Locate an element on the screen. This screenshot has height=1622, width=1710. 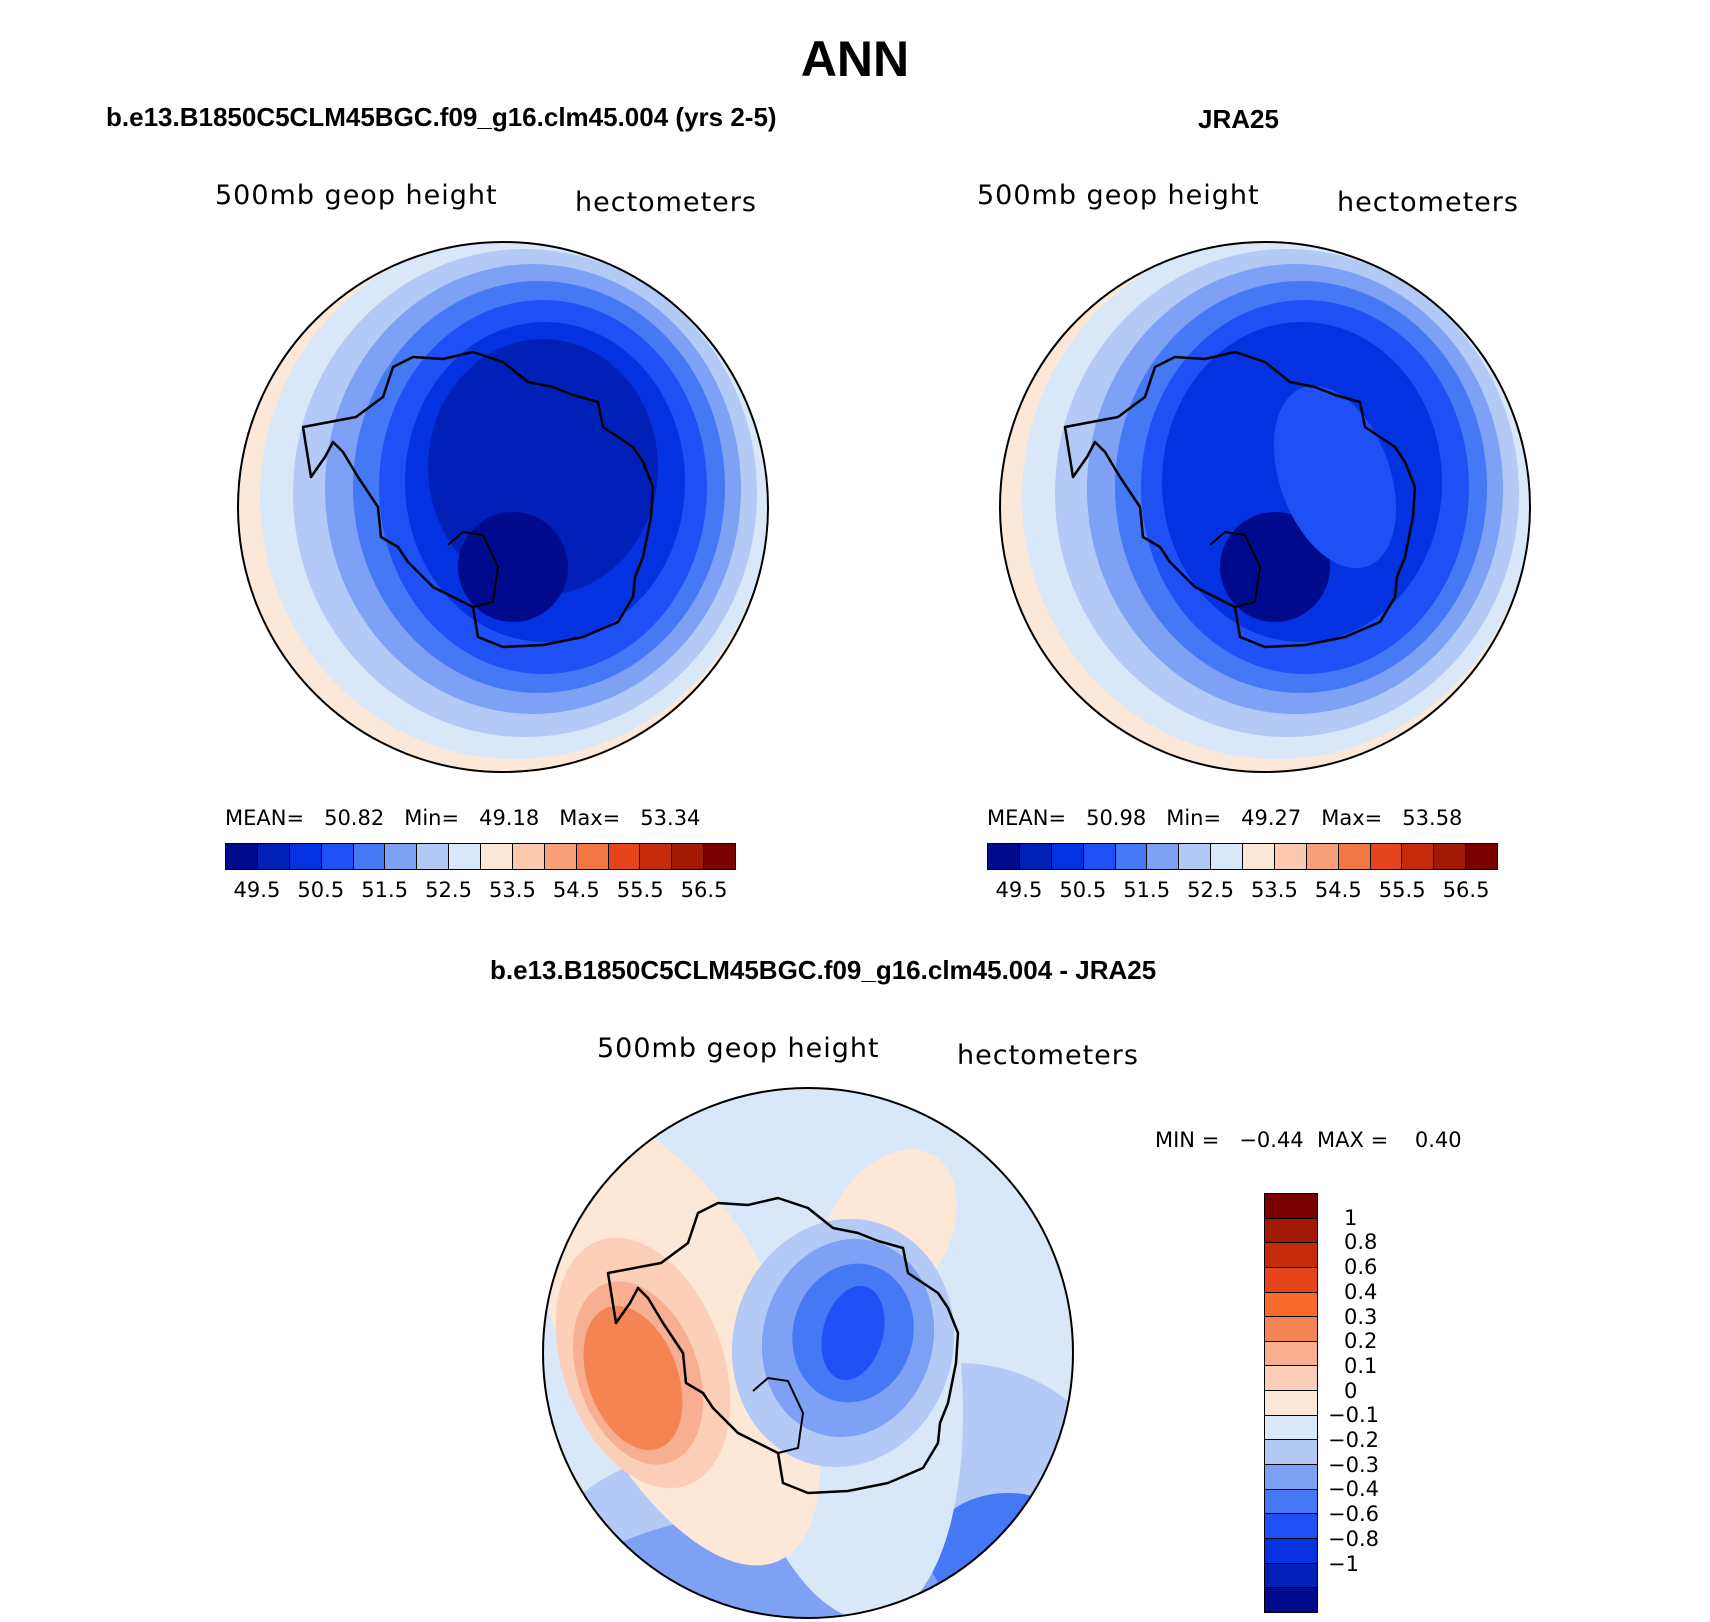
colorbar-tick-label: −0.6 is located at coordinates (1353, 1514).